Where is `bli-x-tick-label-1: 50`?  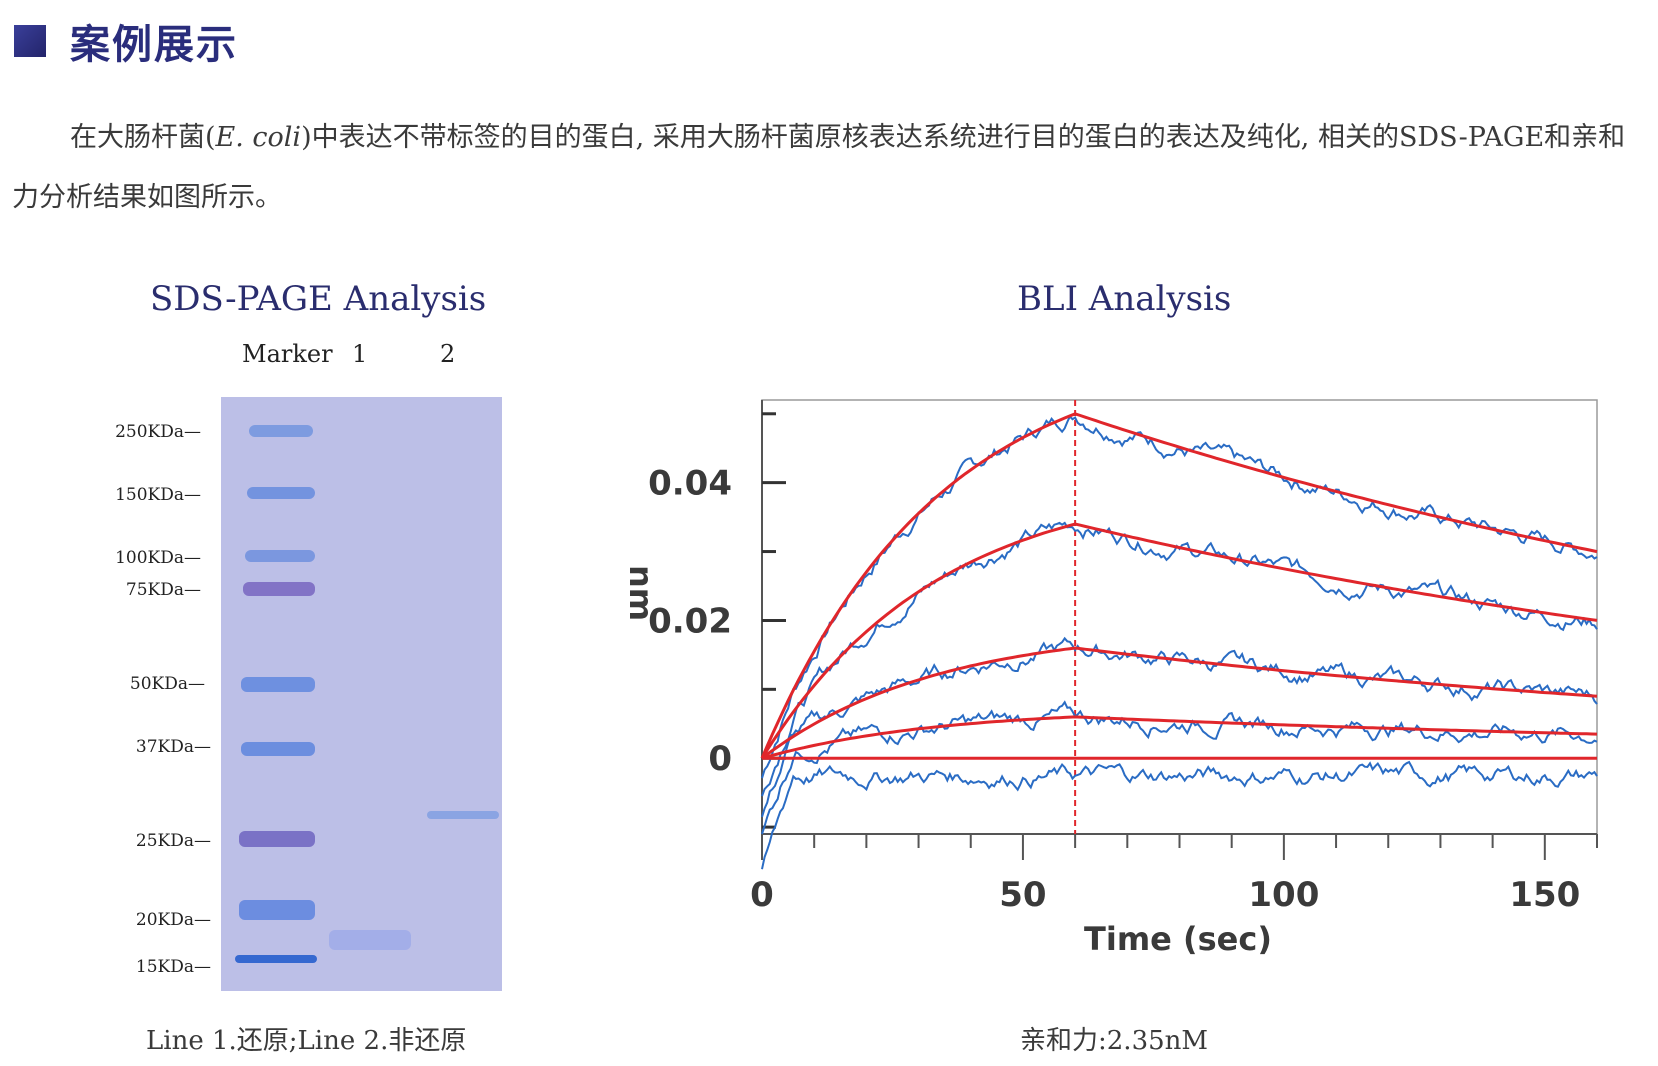 bli-x-tick-label-1: 50 is located at coordinates (1022, 895).